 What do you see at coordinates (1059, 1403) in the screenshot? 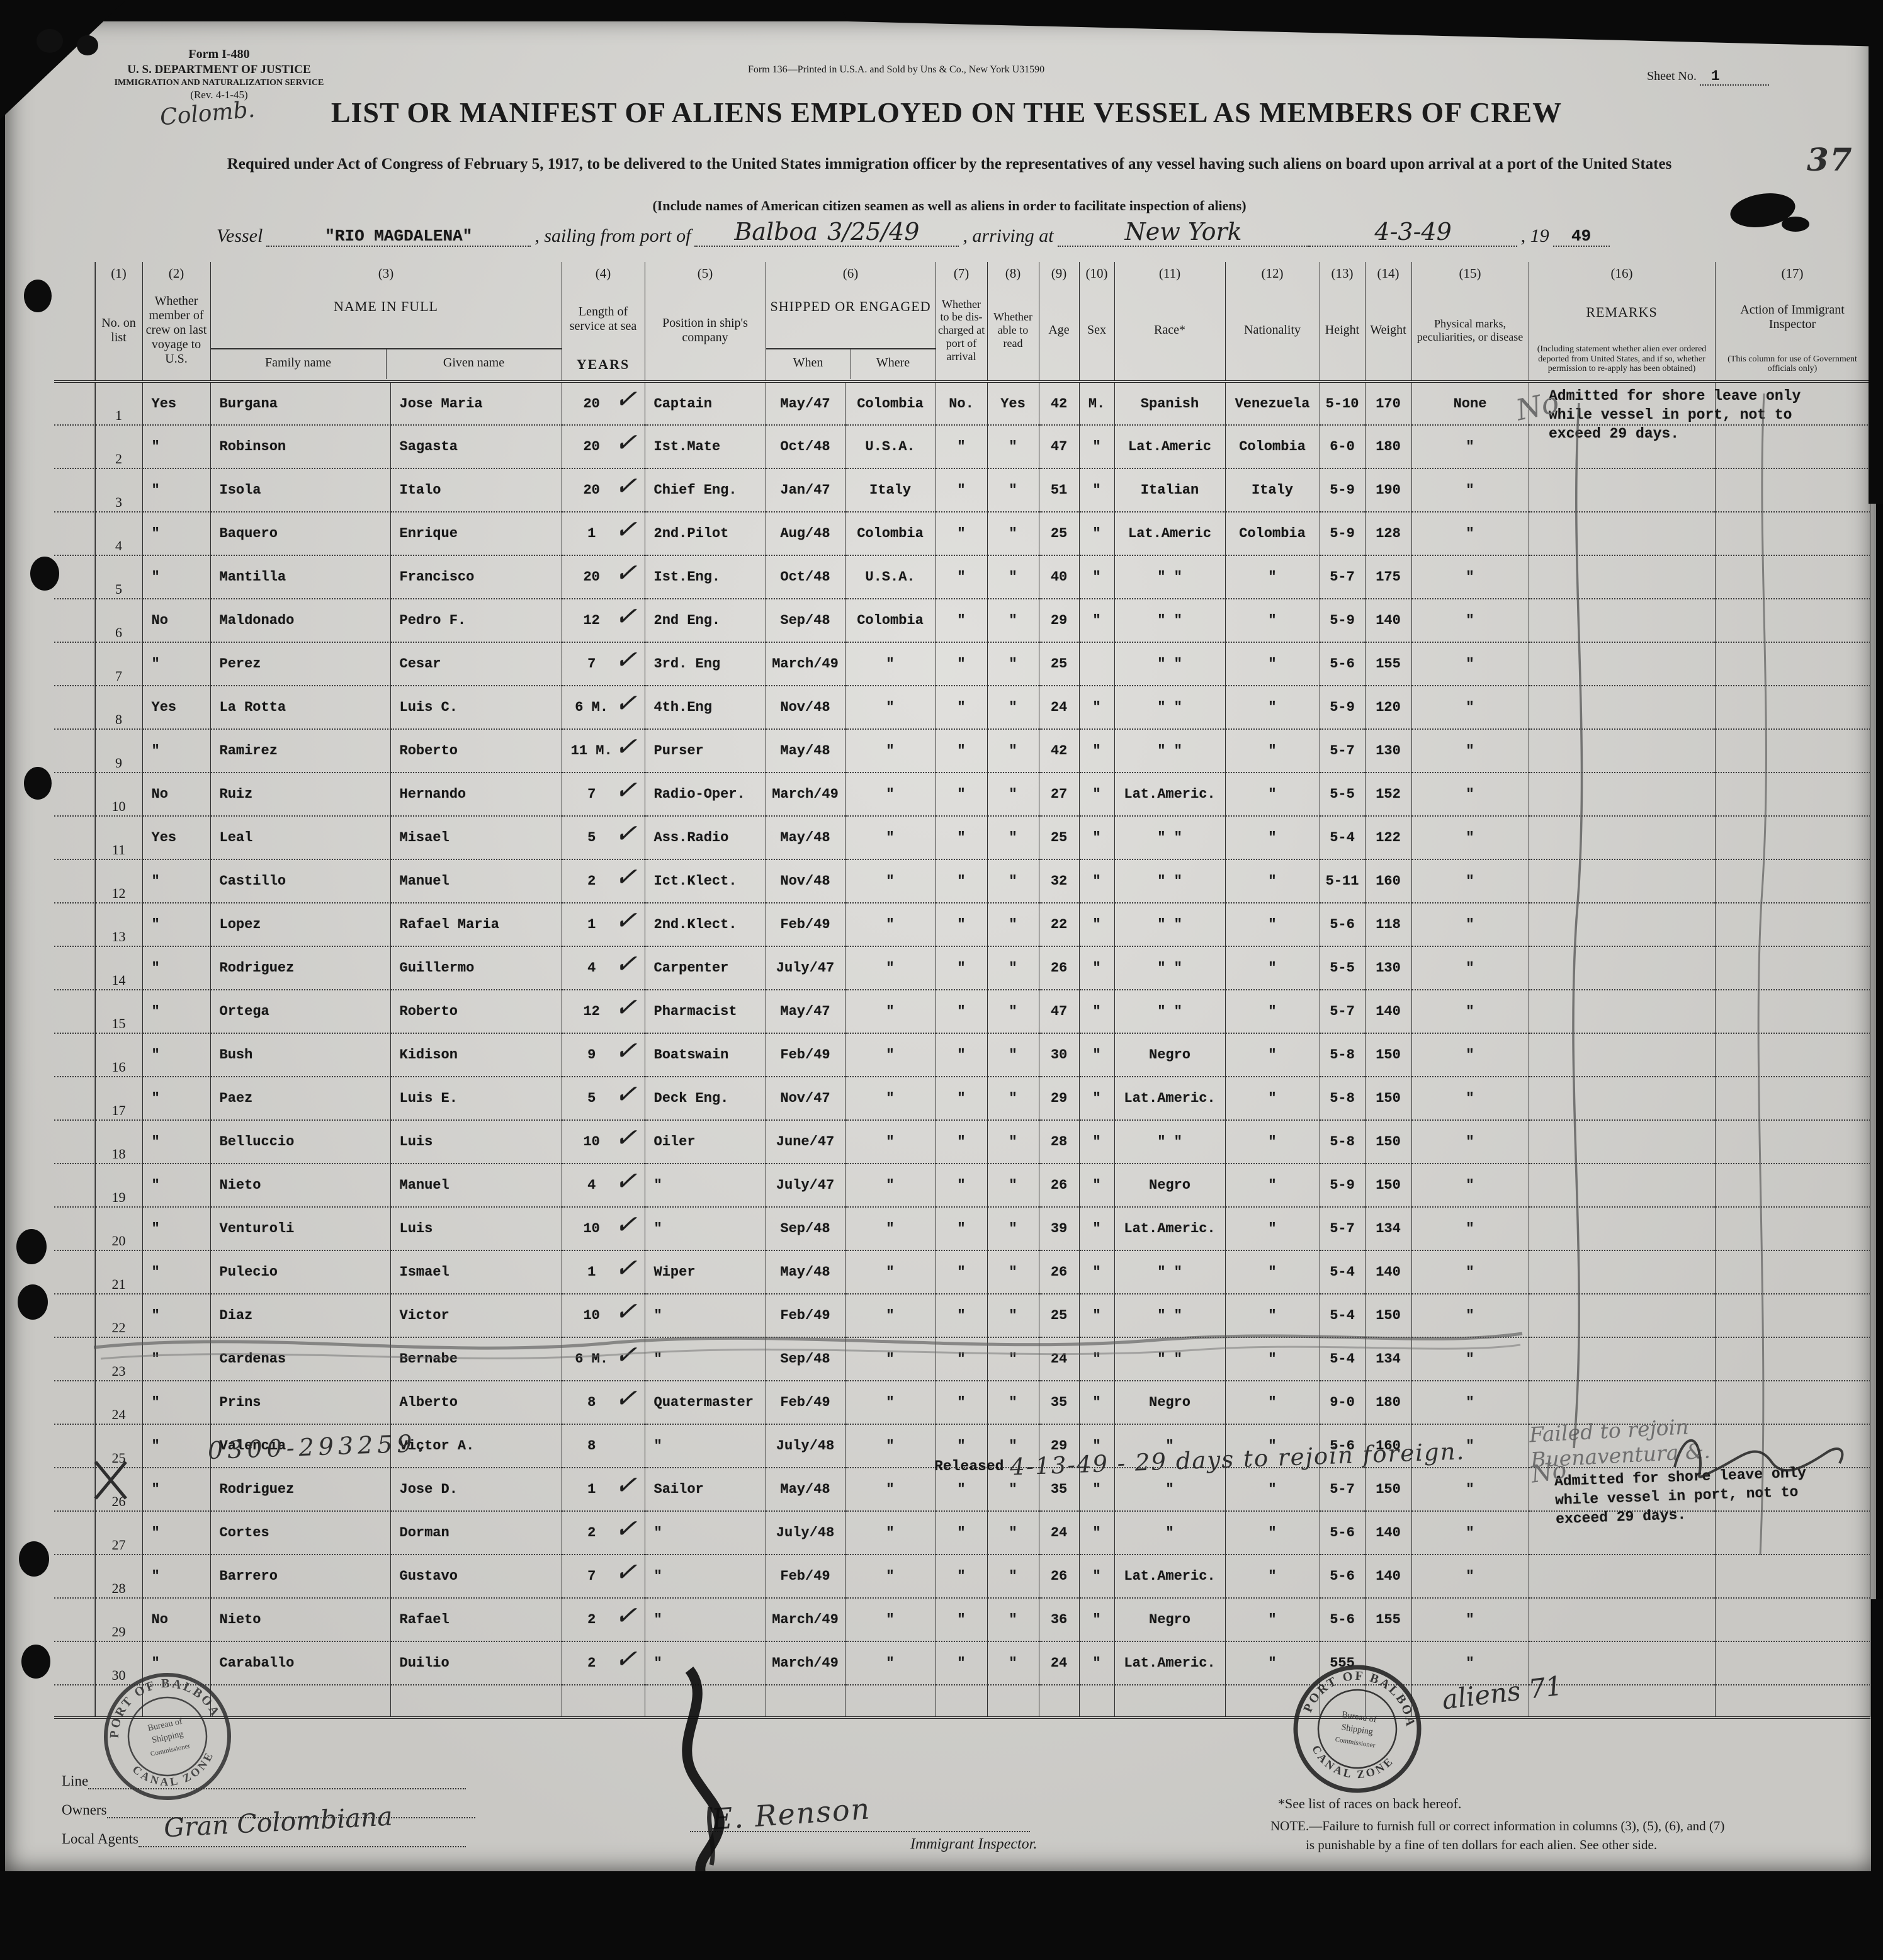
I see `cell-age: 35` at bounding box center [1059, 1403].